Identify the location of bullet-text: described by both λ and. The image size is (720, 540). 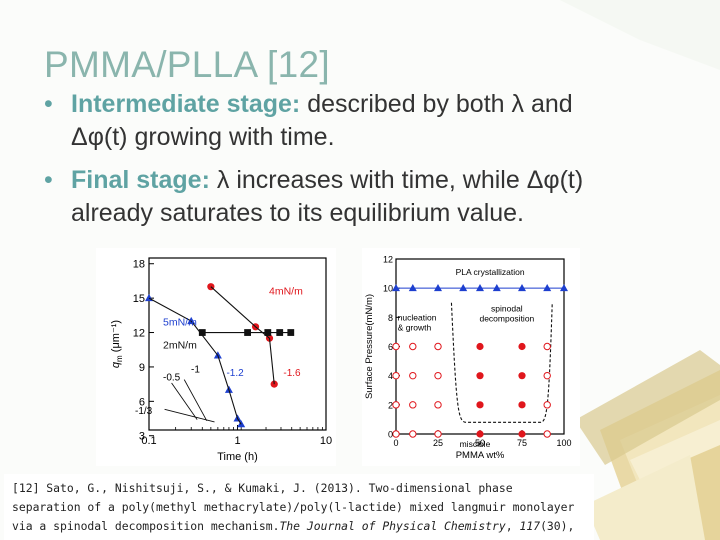
(436, 104).